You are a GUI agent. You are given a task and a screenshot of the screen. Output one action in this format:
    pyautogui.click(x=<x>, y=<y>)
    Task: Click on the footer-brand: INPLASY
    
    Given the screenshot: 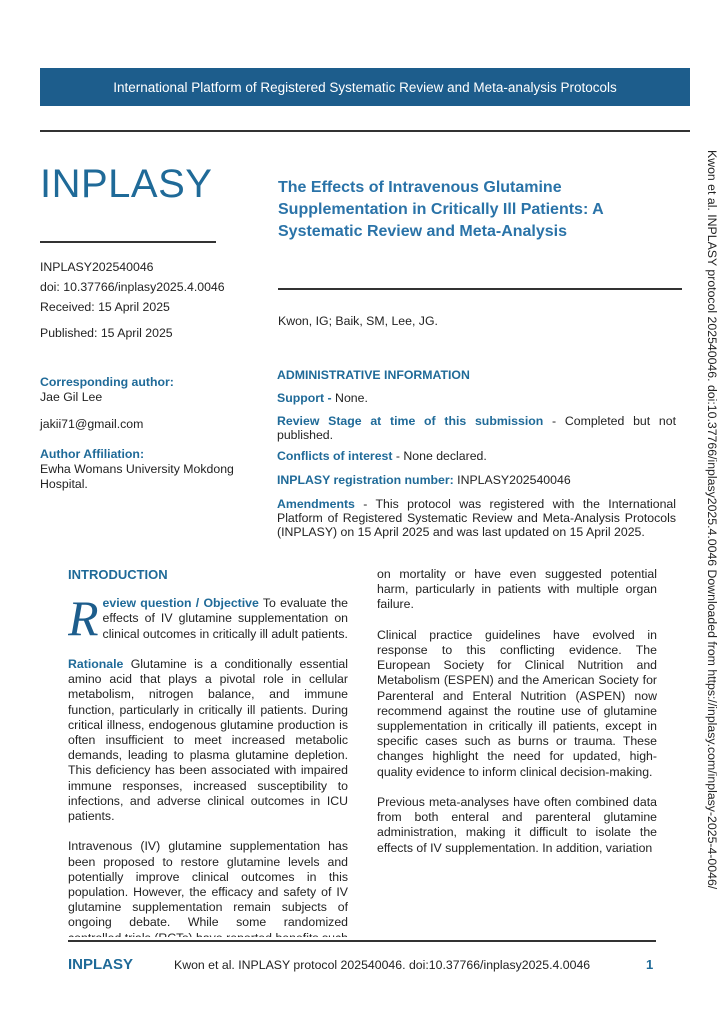 What is the action you would take?
    pyautogui.click(x=101, y=964)
    